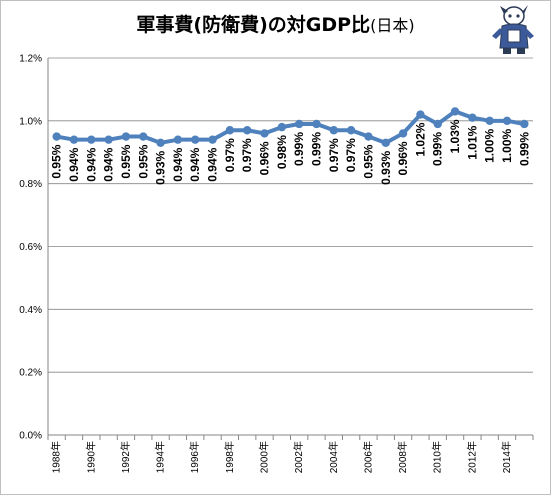 This screenshot has height=495, width=551. Describe the element at coordinates (30, 59) in the screenshot. I see `y-tick-label: 1.2%` at that location.